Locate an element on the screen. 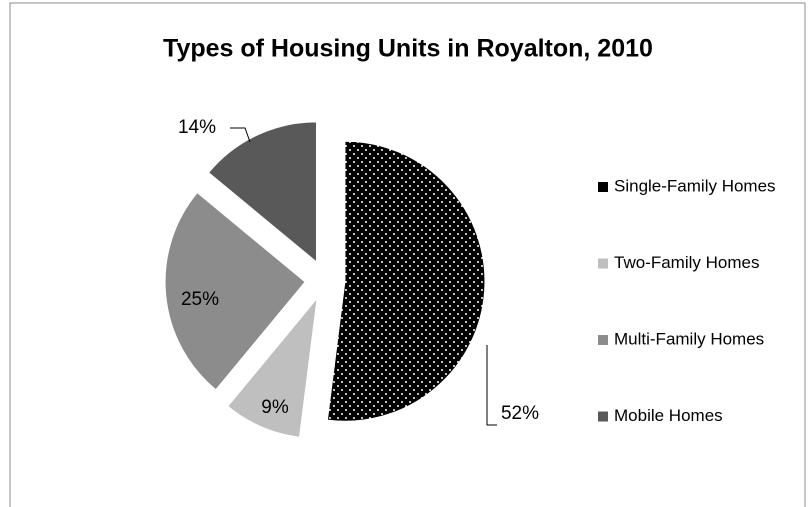 Image resolution: width=809 pixels, height=507 pixels. data-label: 52% is located at coordinates (520, 413).